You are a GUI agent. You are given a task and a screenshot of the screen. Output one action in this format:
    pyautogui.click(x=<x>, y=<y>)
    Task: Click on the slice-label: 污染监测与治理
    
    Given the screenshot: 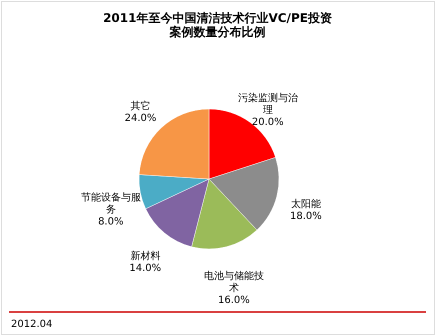 What is the action you would take?
    pyautogui.click(x=268, y=104)
    